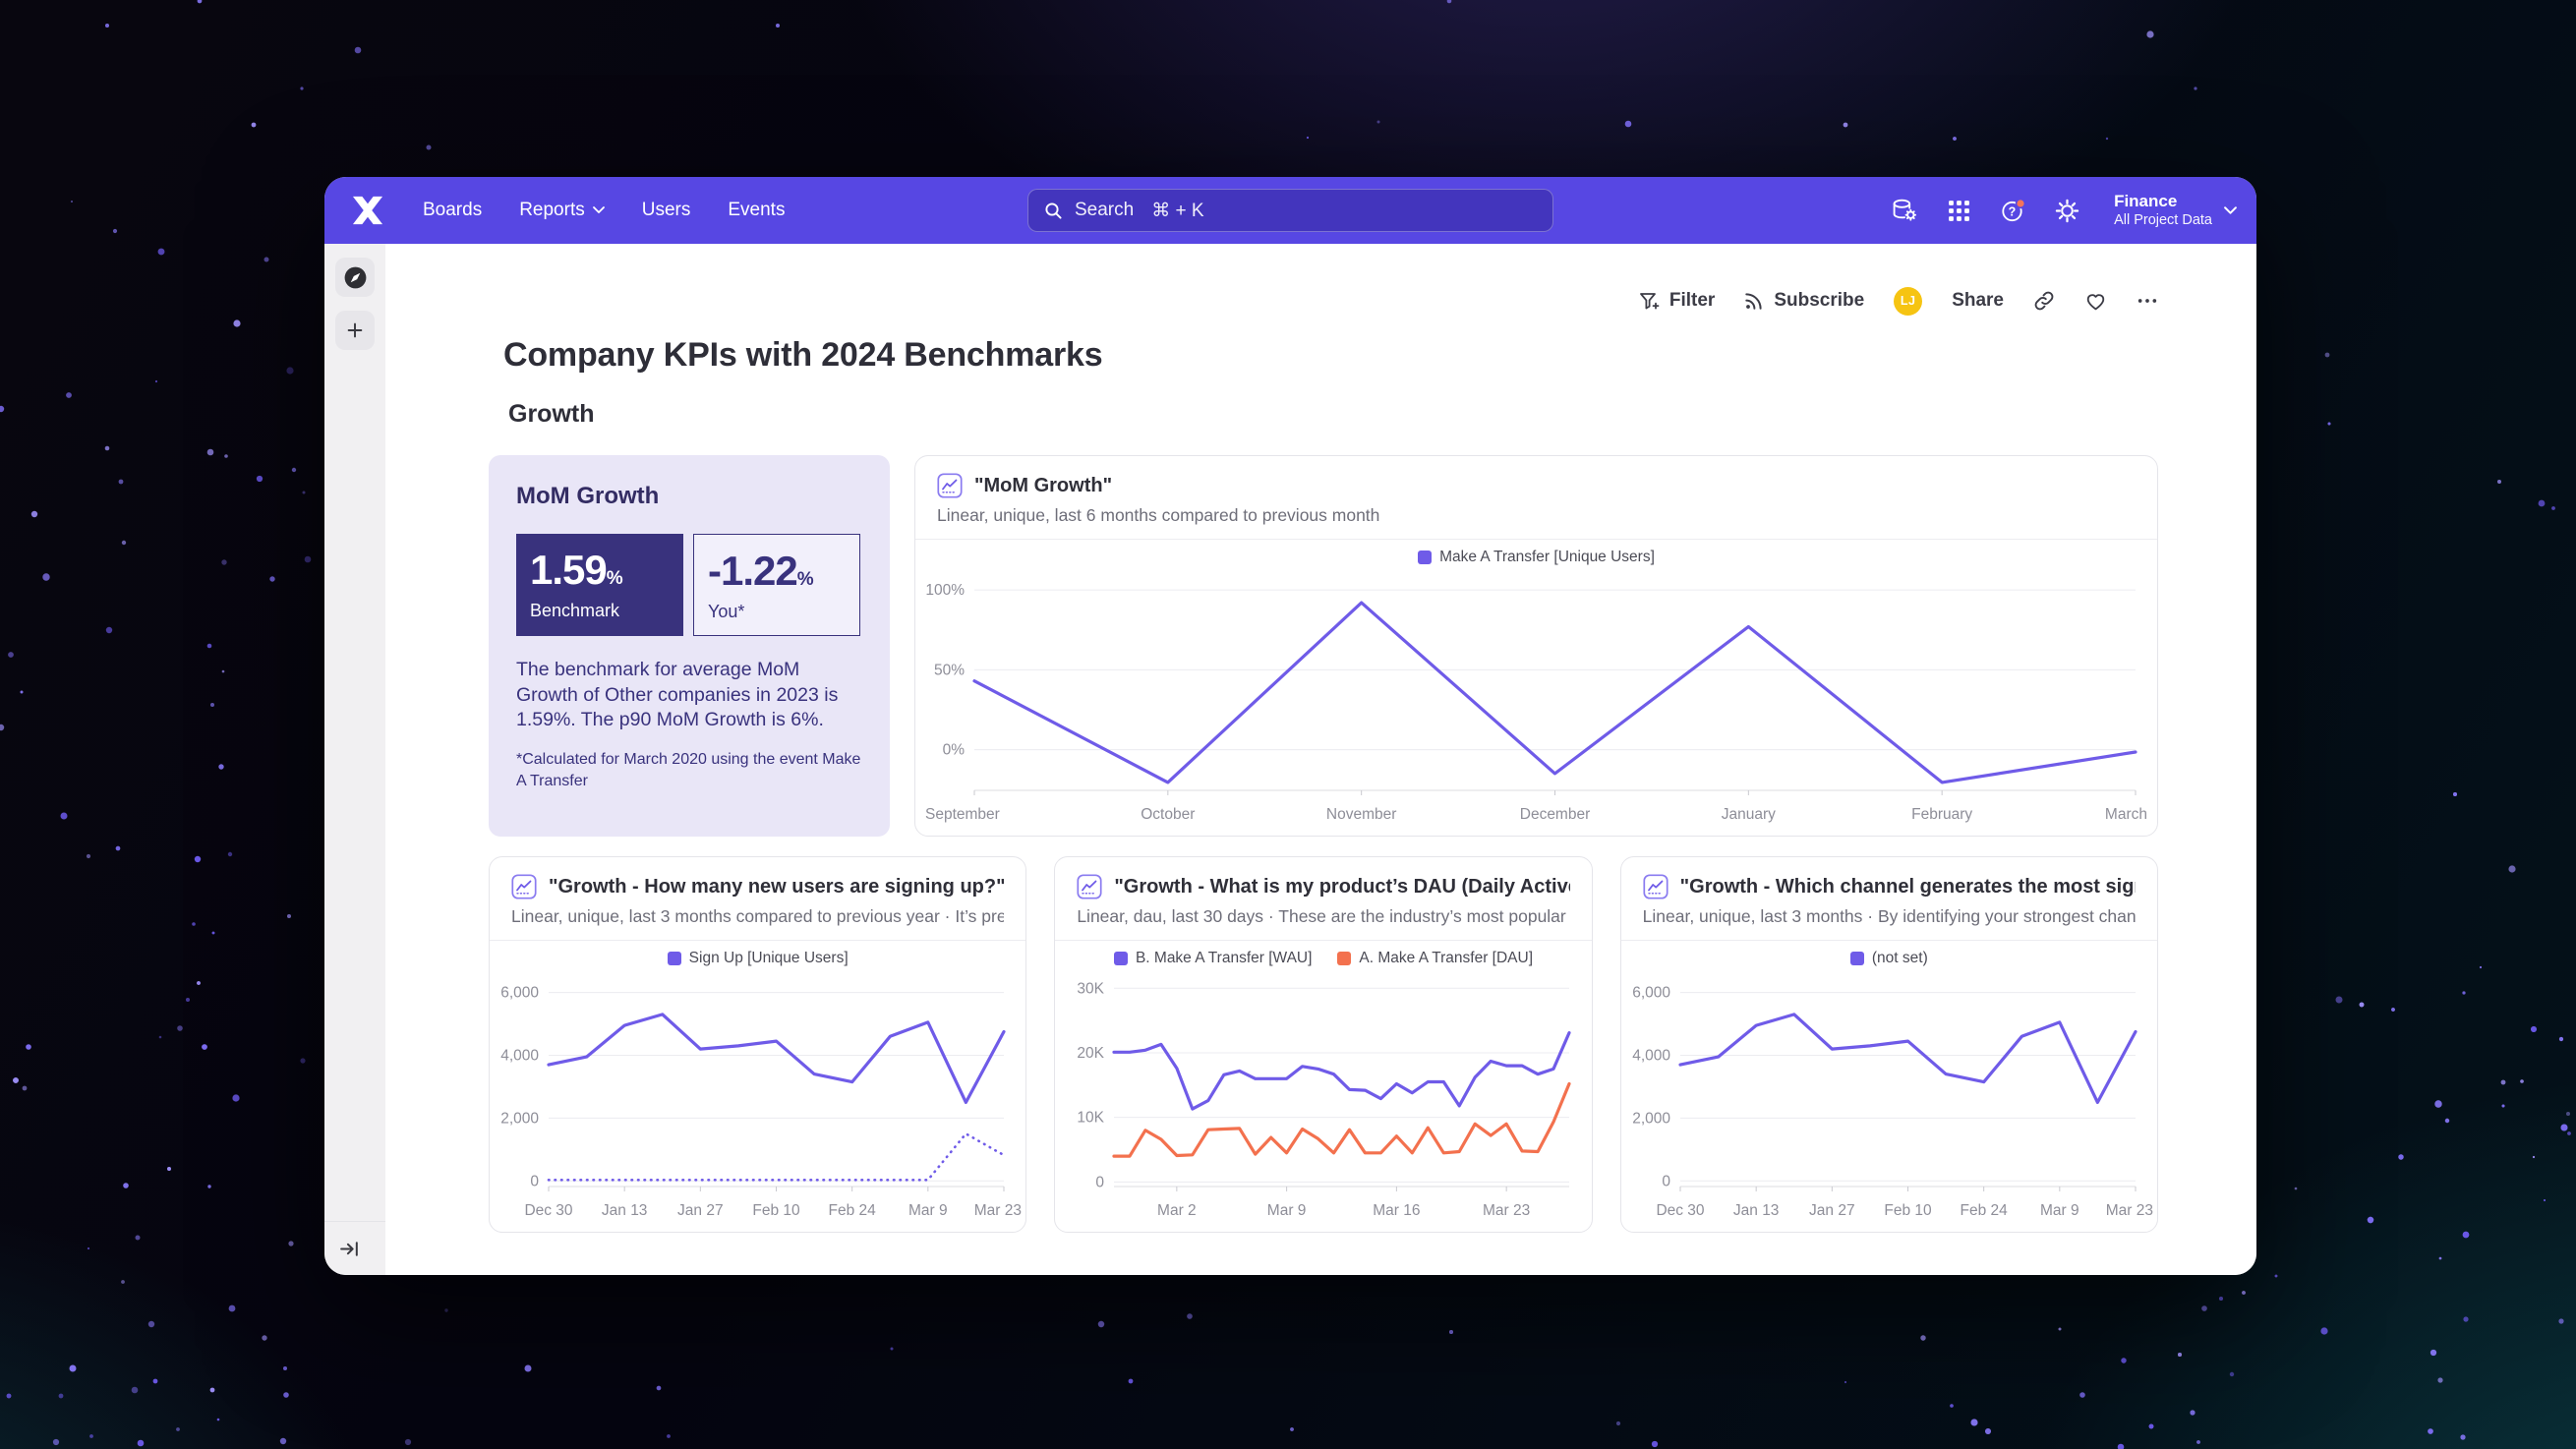 The image size is (2576, 1449). I want to click on svg-text: 50%, so click(949, 670).